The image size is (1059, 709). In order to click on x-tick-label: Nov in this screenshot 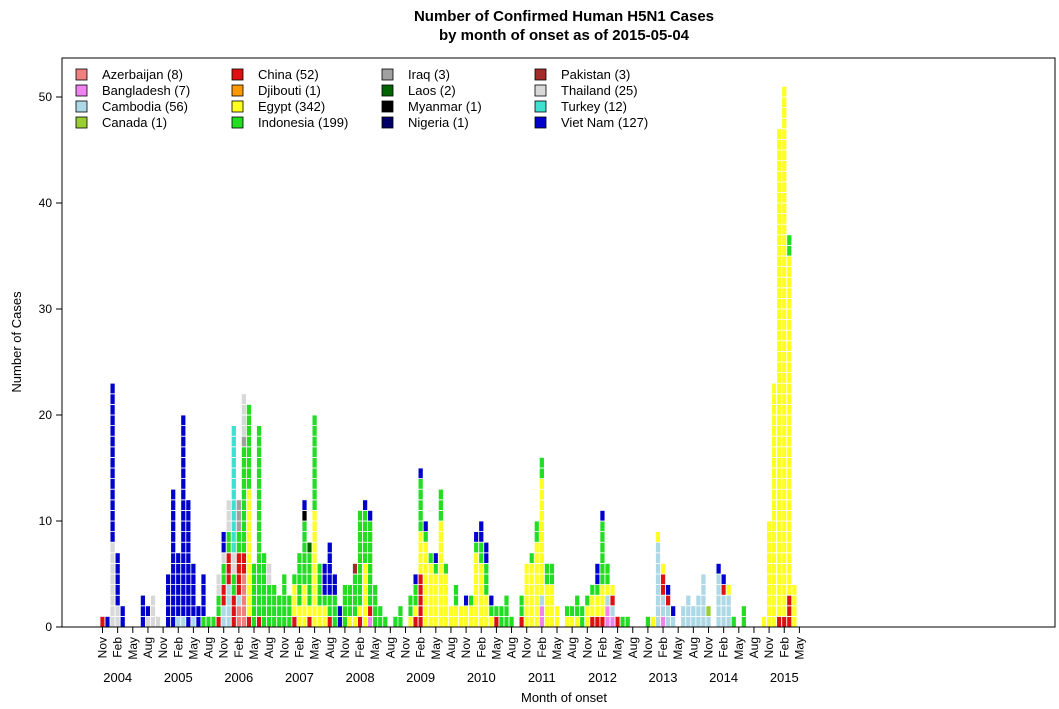, I will do `click(527, 647)`.